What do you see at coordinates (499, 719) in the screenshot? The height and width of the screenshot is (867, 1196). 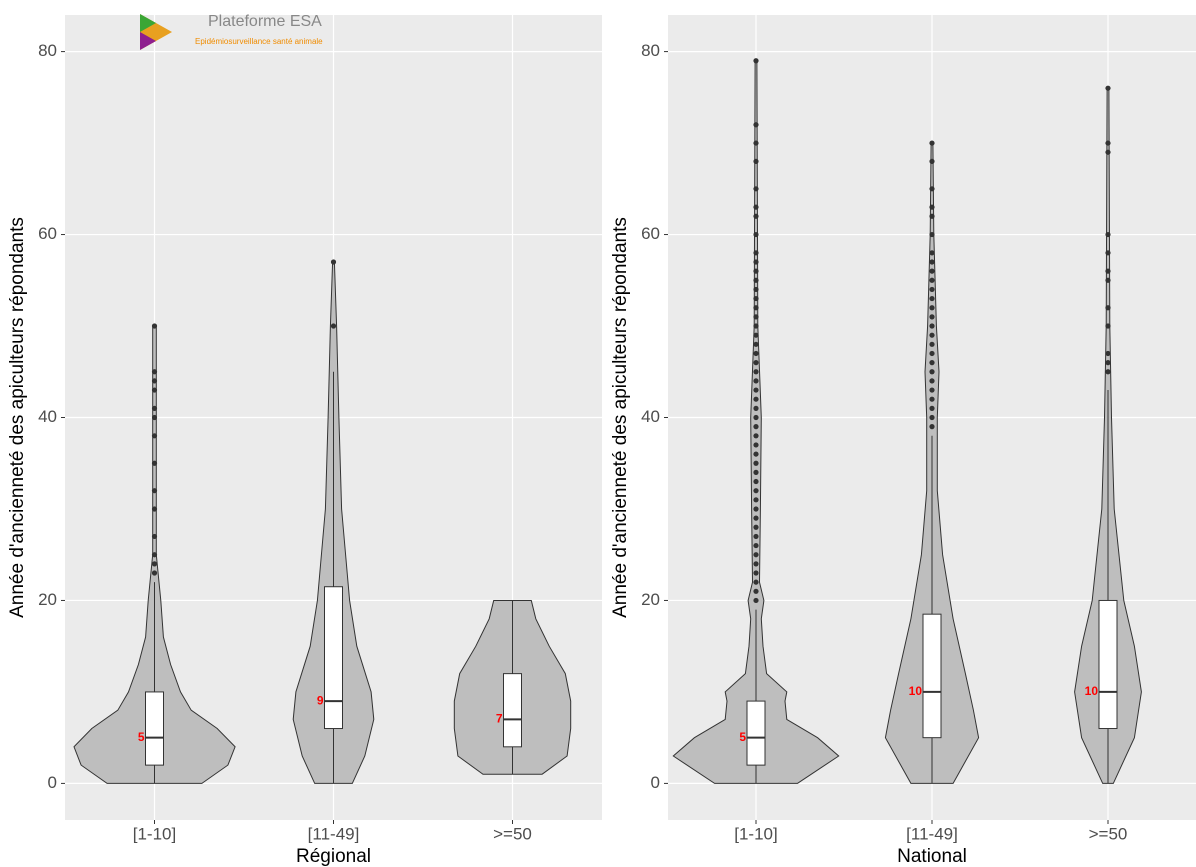 I see `median-label: 7` at bounding box center [499, 719].